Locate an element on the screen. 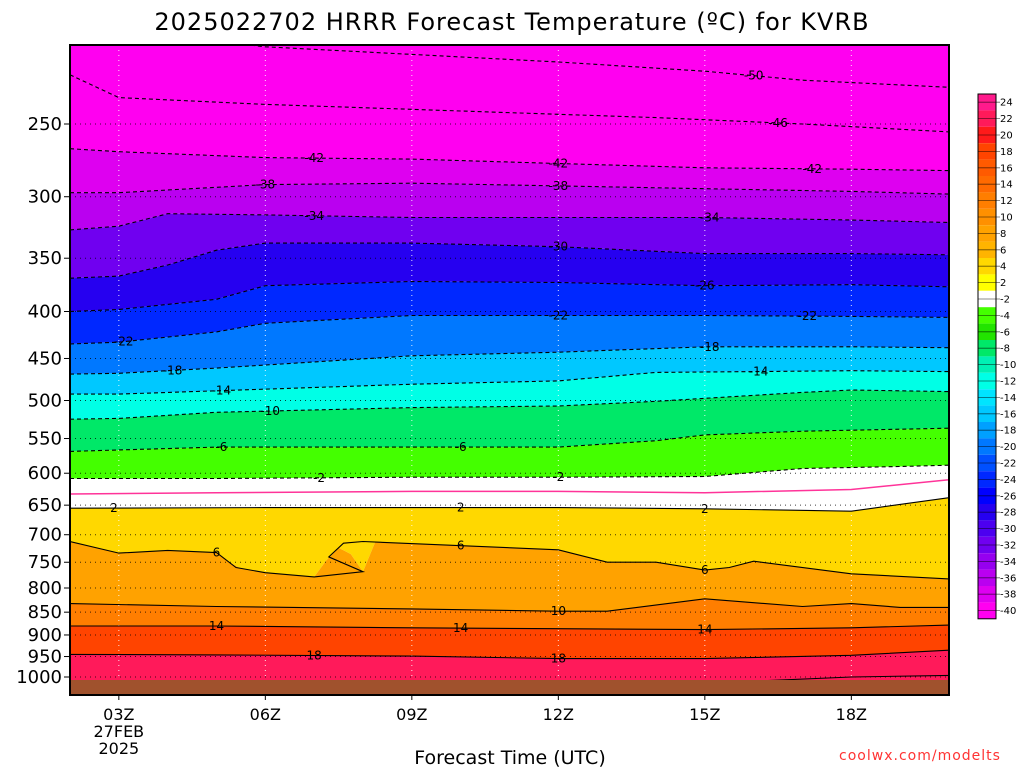  ground-level-strip is located at coordinates (509, 687).